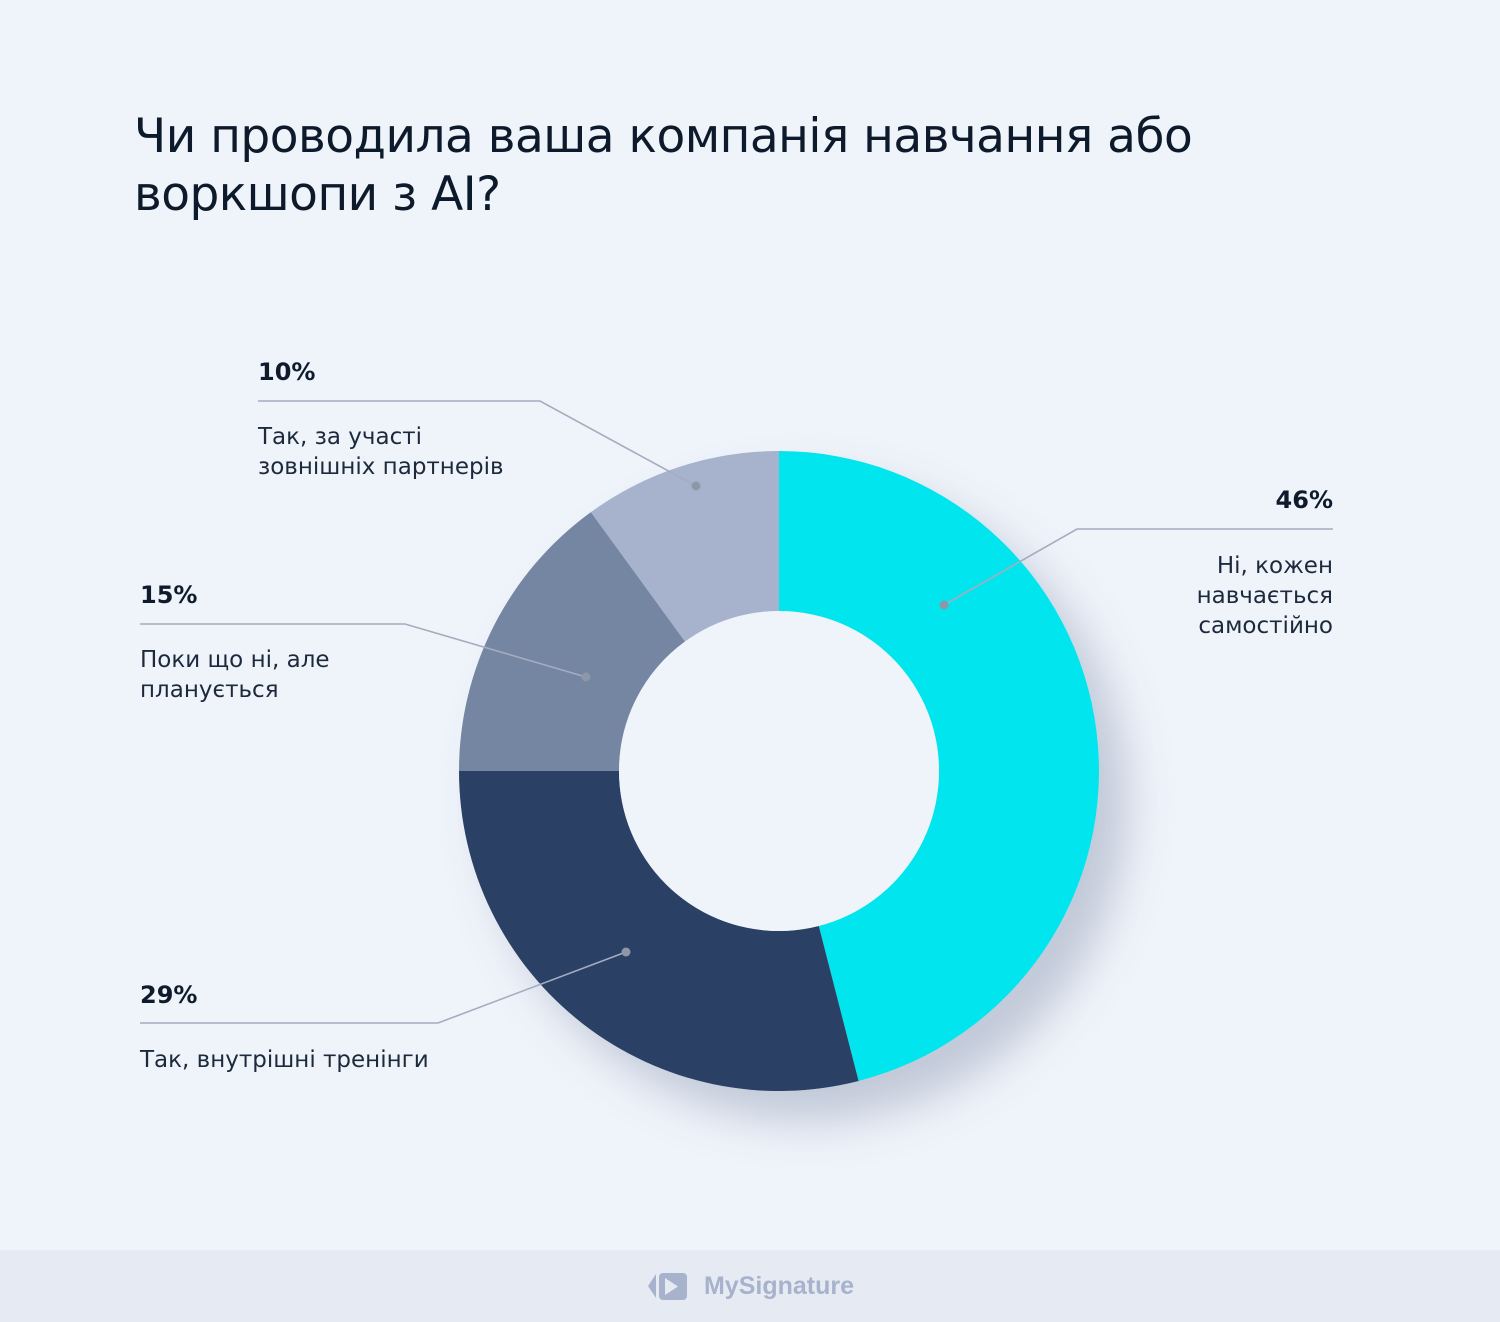 This screenshot has width=1500, height=1322. I want to click on category-label-15: Поки що ні, але планується, so click(235, 675).